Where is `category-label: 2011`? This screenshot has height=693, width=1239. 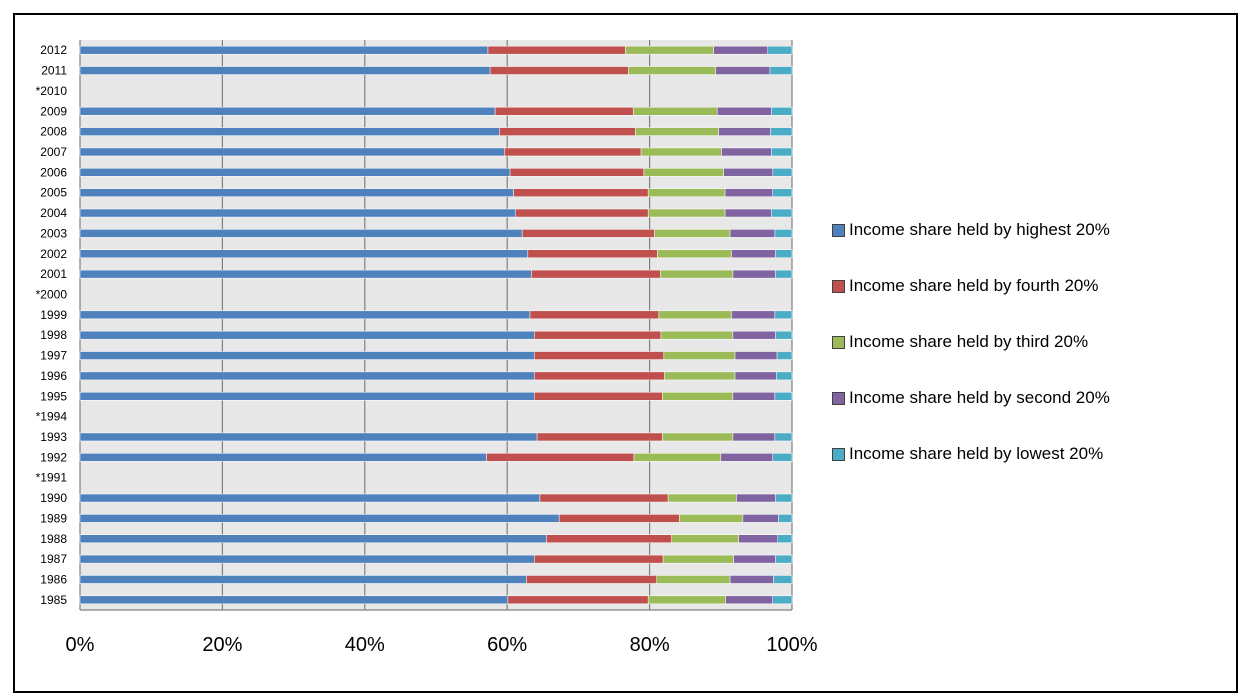 category-label: 2011 is located at coordinates (54, 71).